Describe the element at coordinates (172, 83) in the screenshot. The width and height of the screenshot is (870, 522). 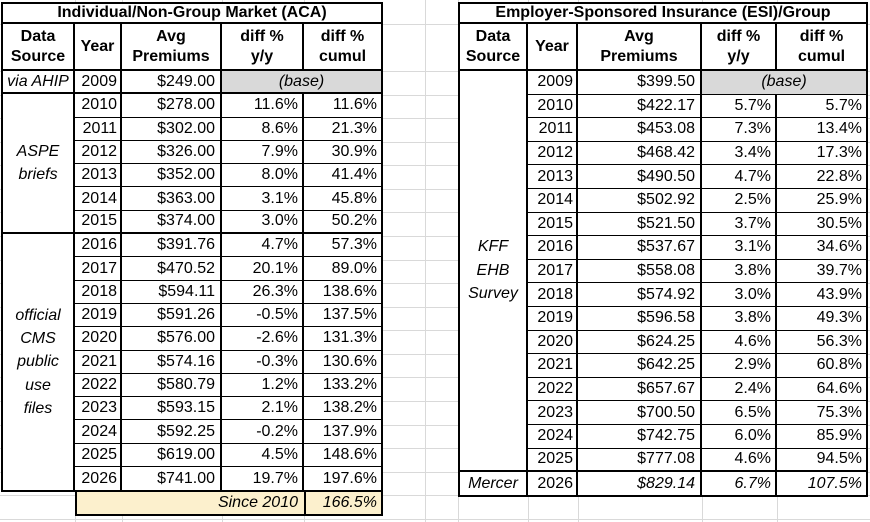
I see `cell-avg-premium: $249.00` at that location.